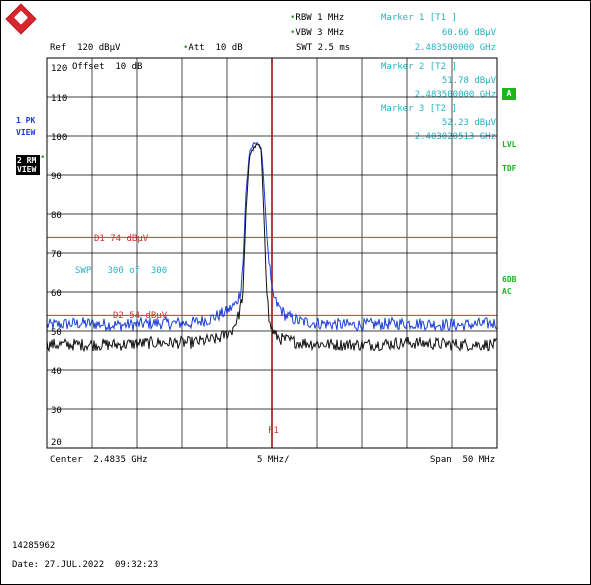 The height and width of the screenshot is (585, 591). What do you see at coordinates (107, 67) in the screenshot?
I see `offset-label: Offset 10 dB` at bounding box center [107, 67].